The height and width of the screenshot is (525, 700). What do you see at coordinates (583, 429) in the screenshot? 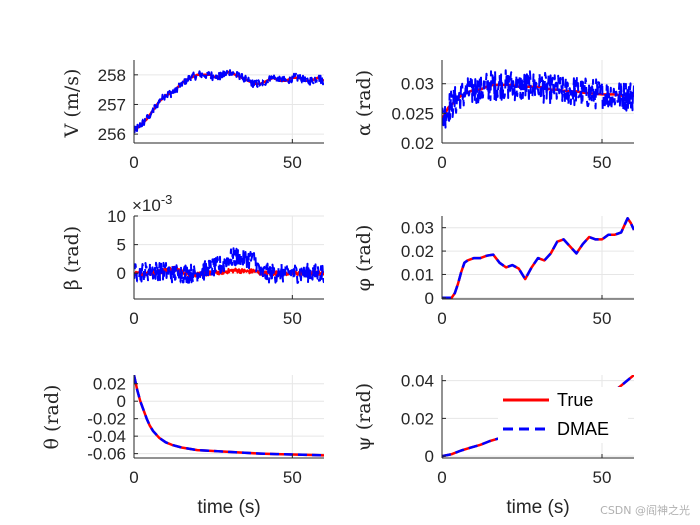
I see `legend-label-dmae: DMAE` at bounding box center [583, 429].